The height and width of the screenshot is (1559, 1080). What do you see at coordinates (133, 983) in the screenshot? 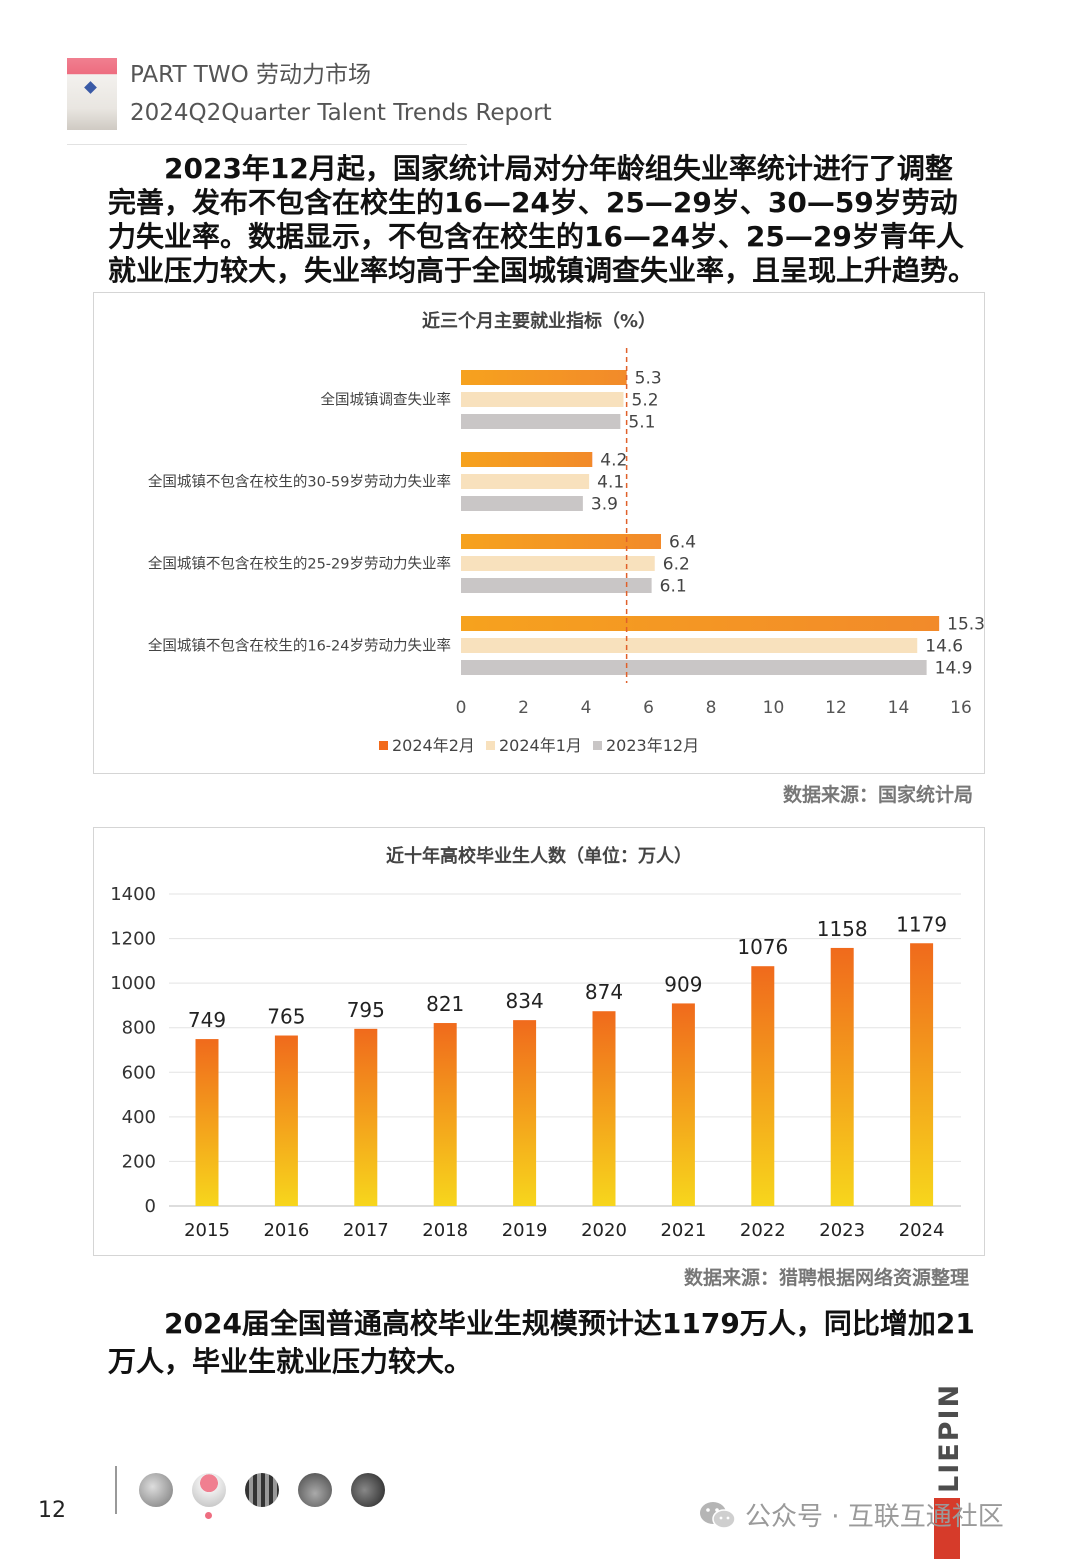
I see `y-tick-label: 1000` at bounding box center [133, 983].